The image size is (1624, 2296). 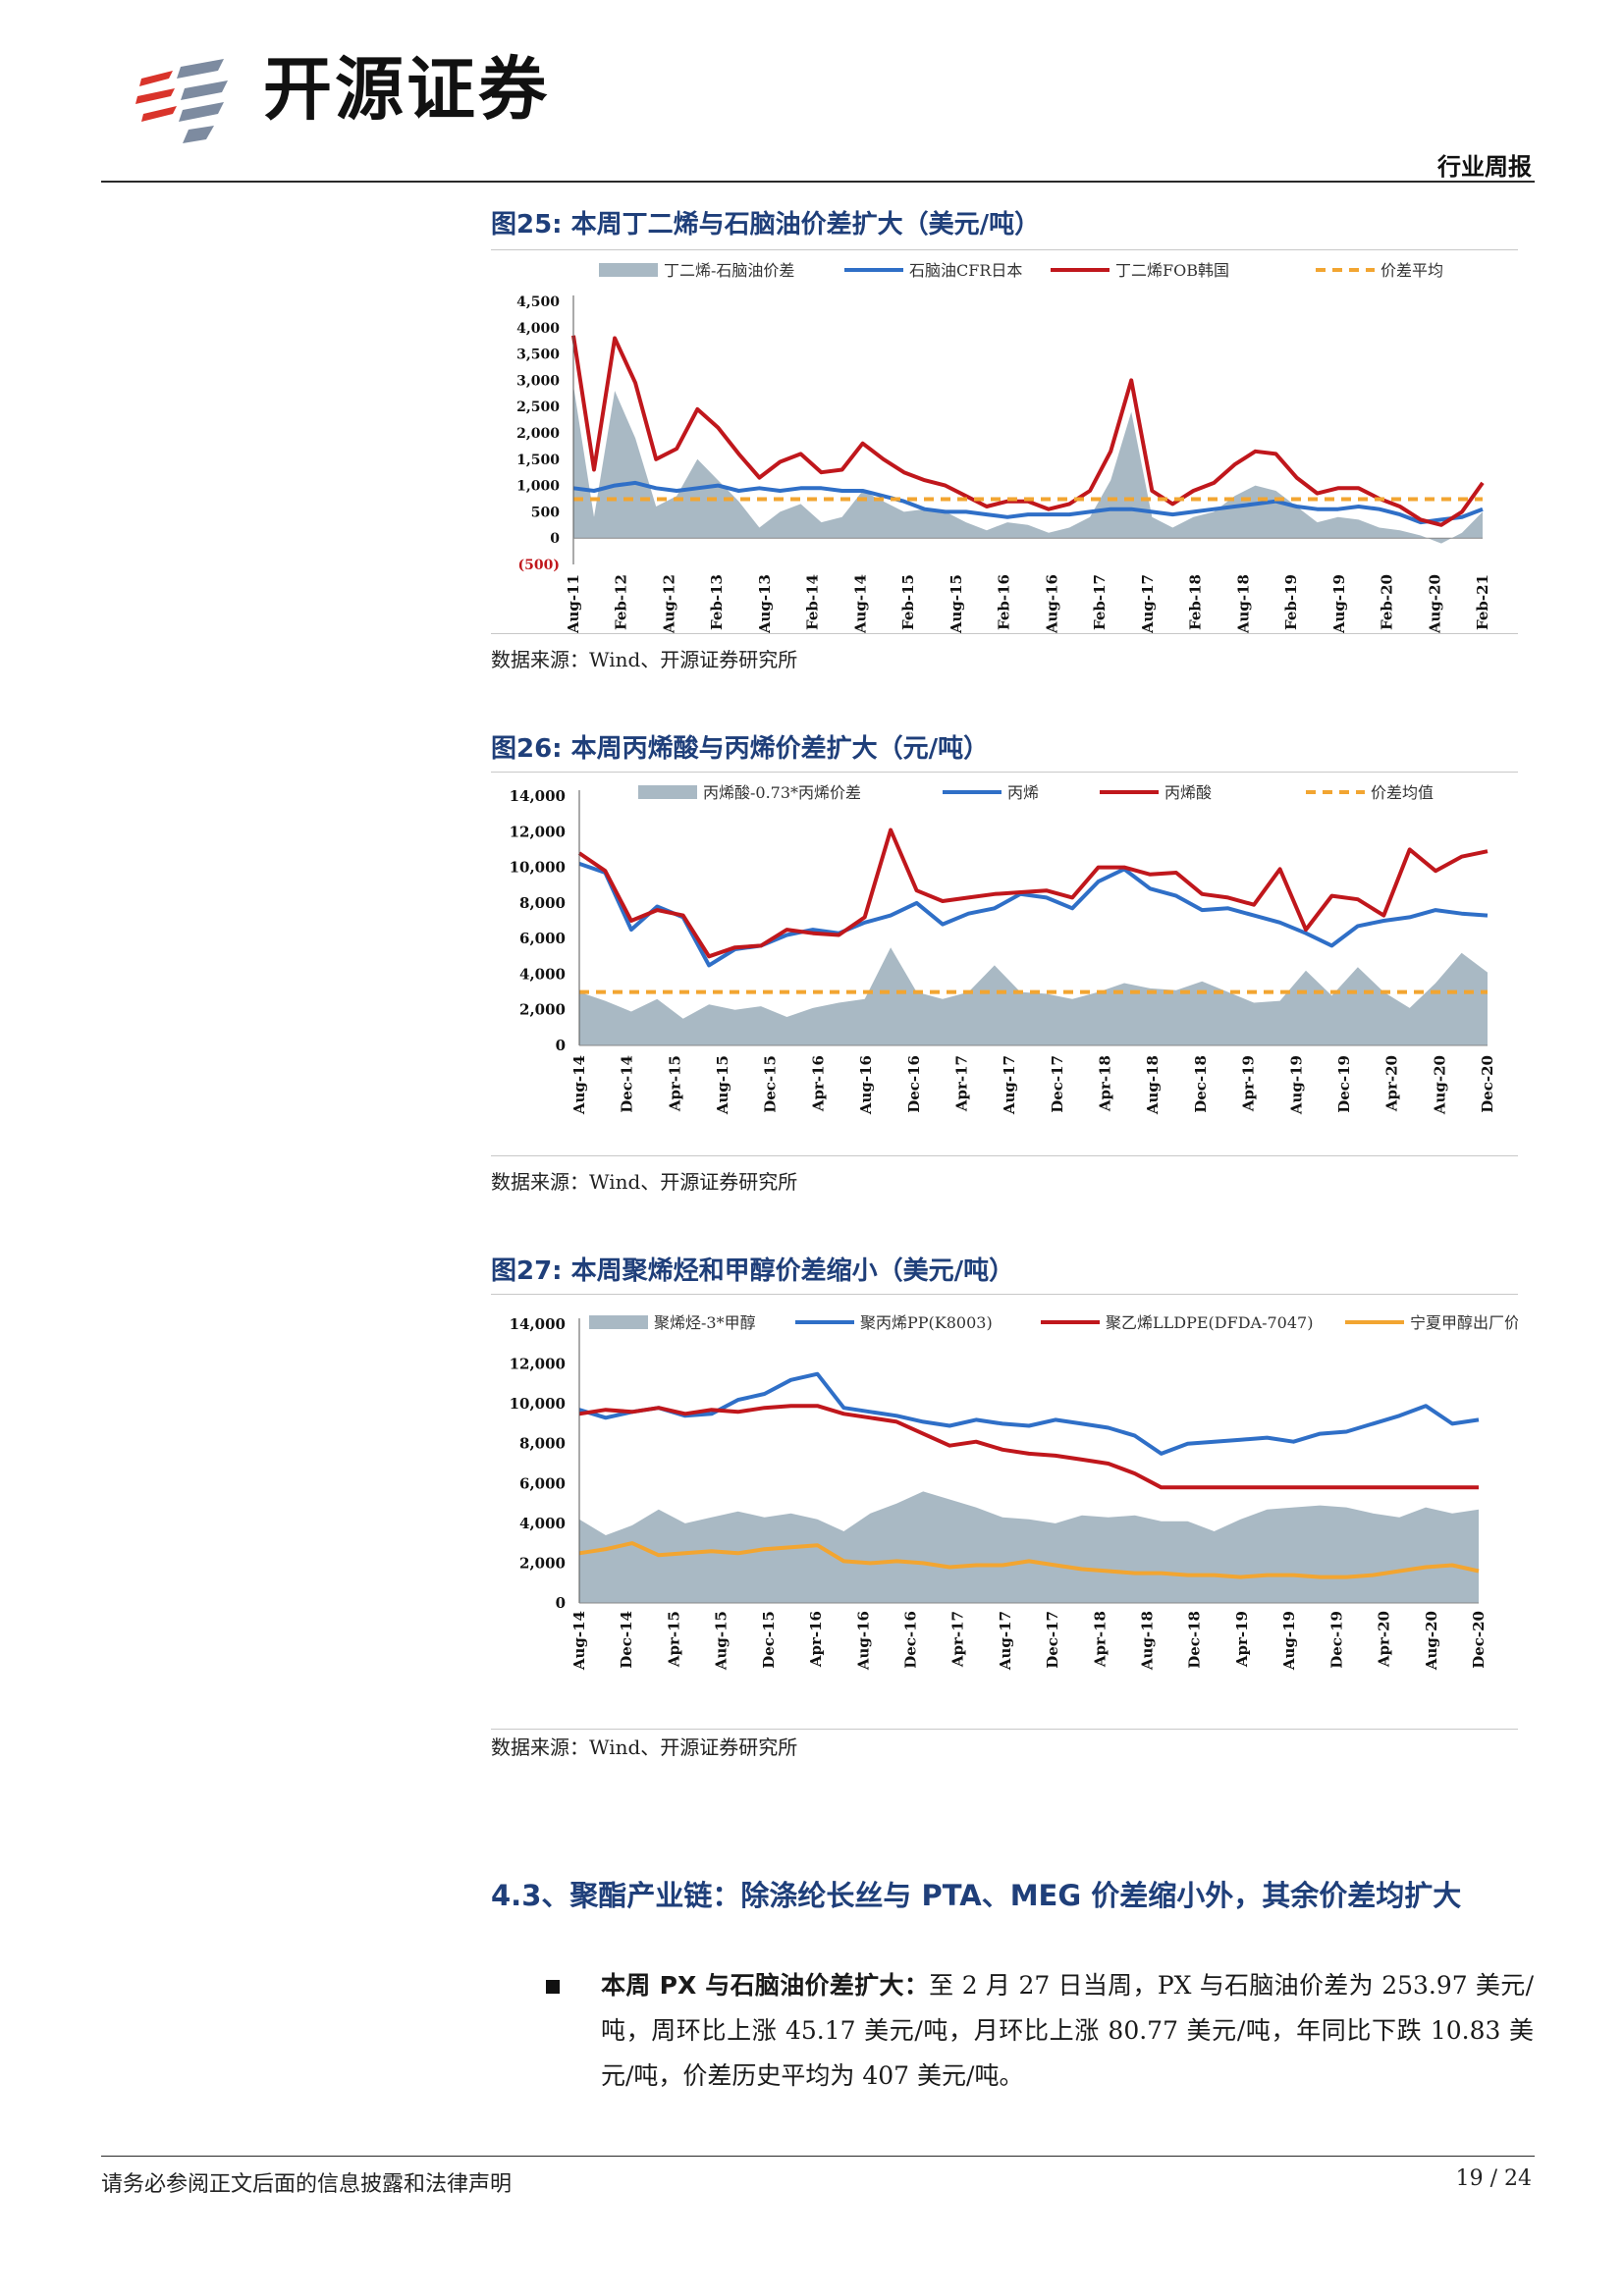 I want to click on y-tick-label: 1,000, so click(x=538, y=487).